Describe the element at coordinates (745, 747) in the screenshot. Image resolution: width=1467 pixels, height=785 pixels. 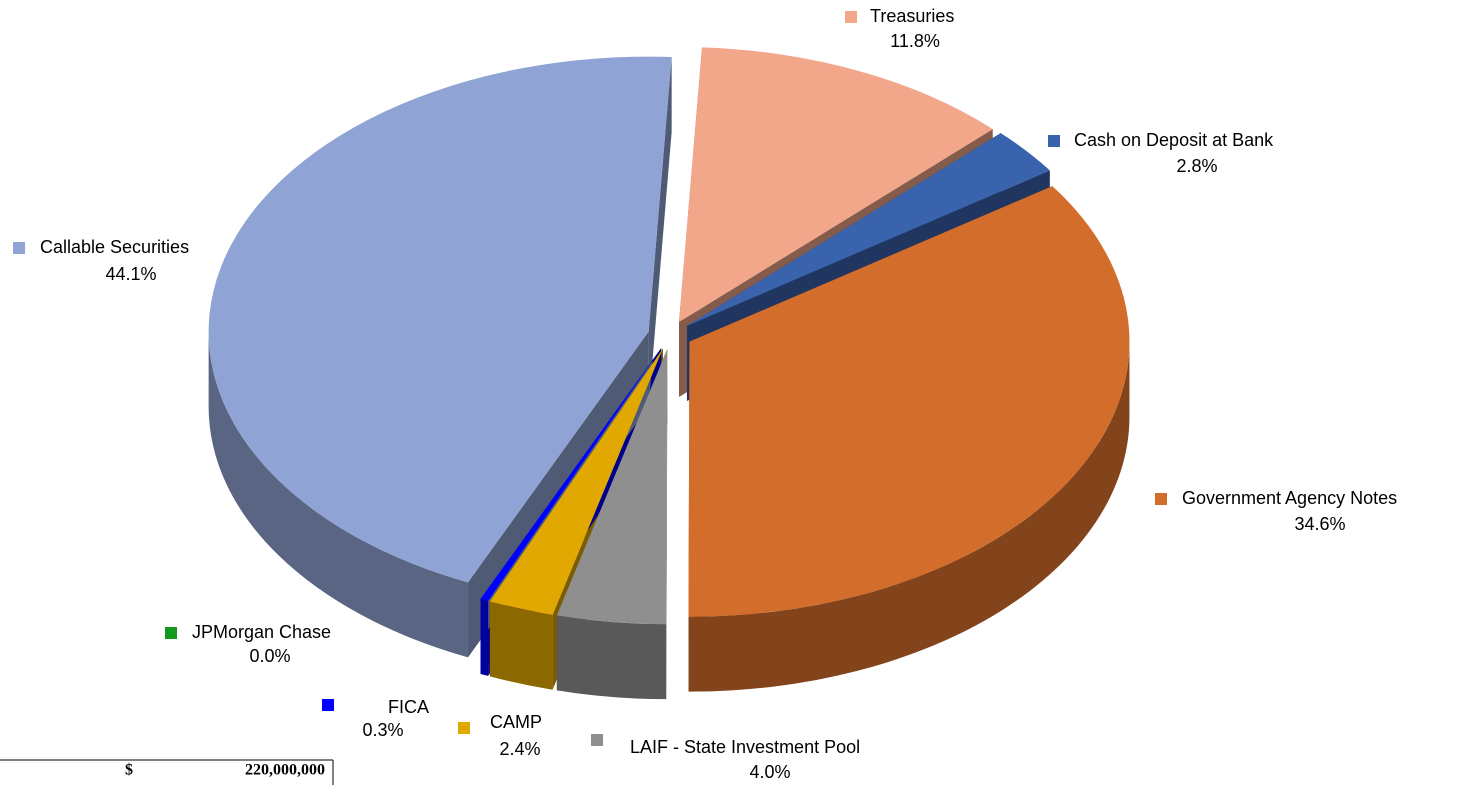
I see `slice-label: LAIF - State Investment Pool` at that location.